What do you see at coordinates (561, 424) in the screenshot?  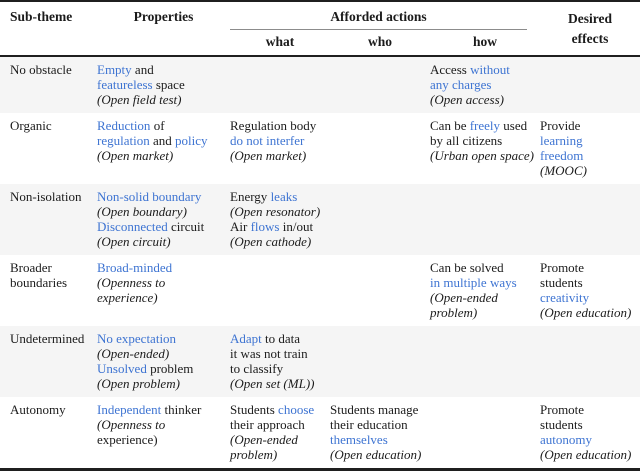 I see `cell-text: students` at bounding box center [561, 424].